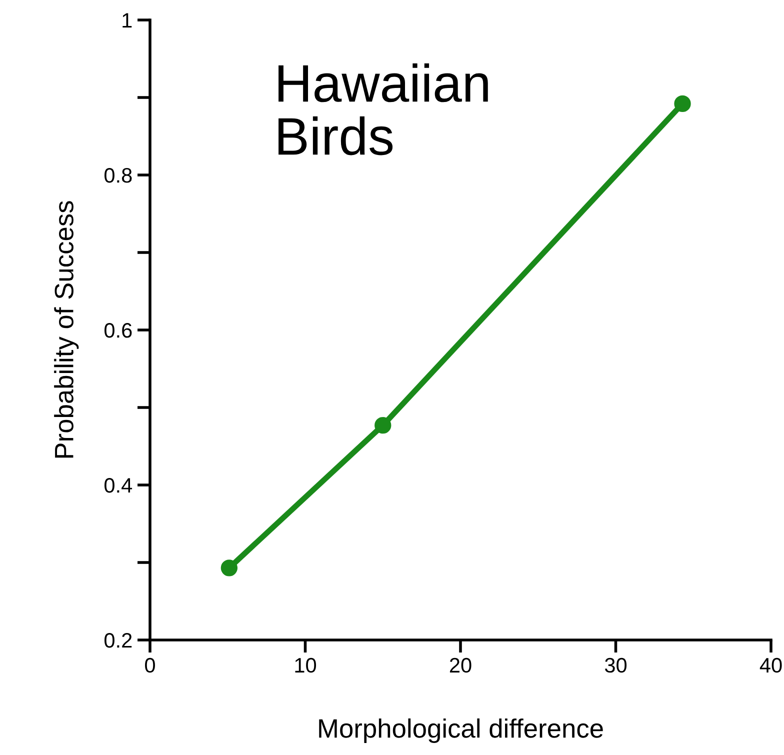 This screenshot has height=755, width=784. Describe the element at coordinates (305, 665) in the screenshot. I see `x-tick-label: 10` at that location.